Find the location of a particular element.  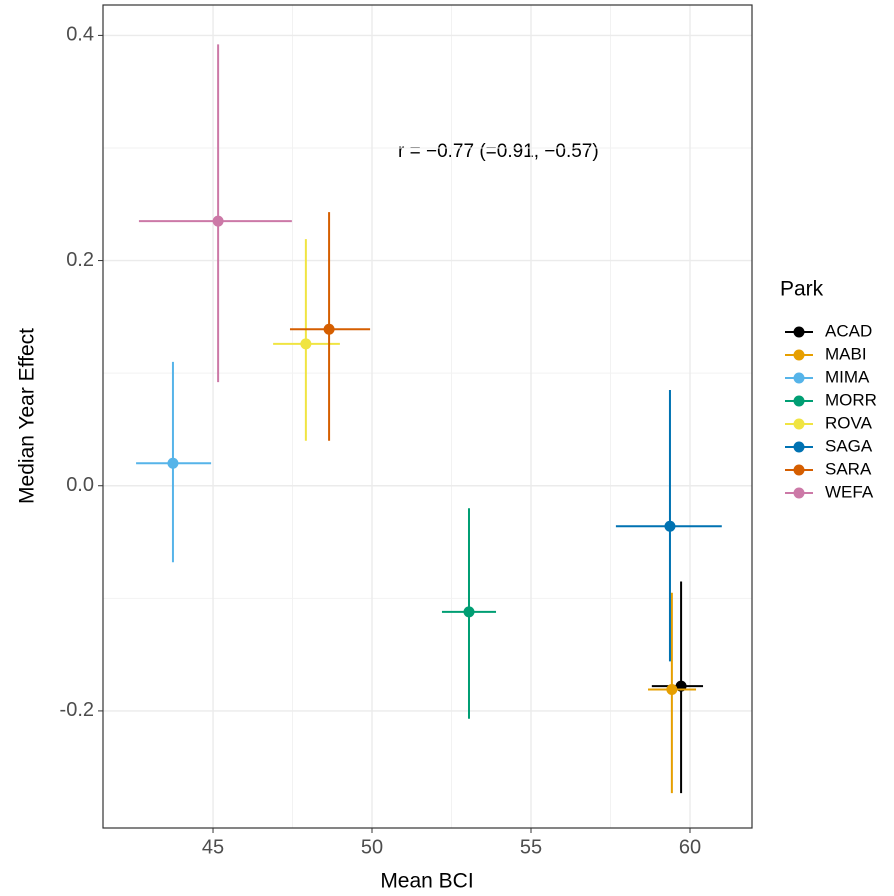

annotation: r = −0.77 (=0.91, −0.57) is located at coordinates (498, 151).